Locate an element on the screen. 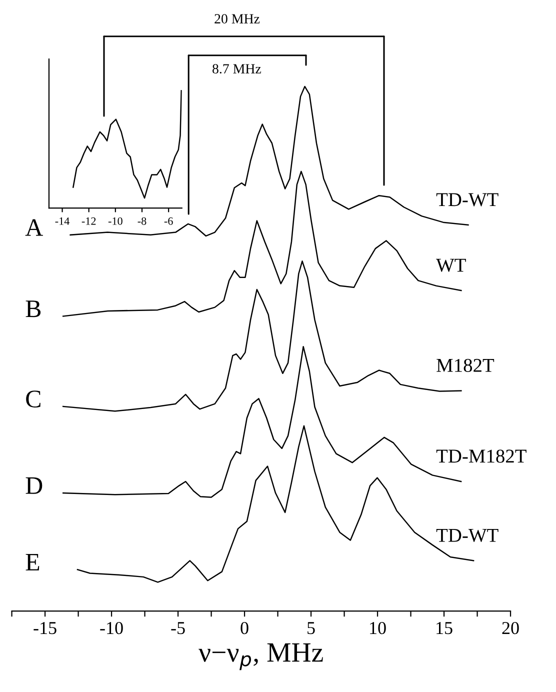 This screenshot has width=556, height=692. series-label: TD-M182T is located at coordinates (481, 456).